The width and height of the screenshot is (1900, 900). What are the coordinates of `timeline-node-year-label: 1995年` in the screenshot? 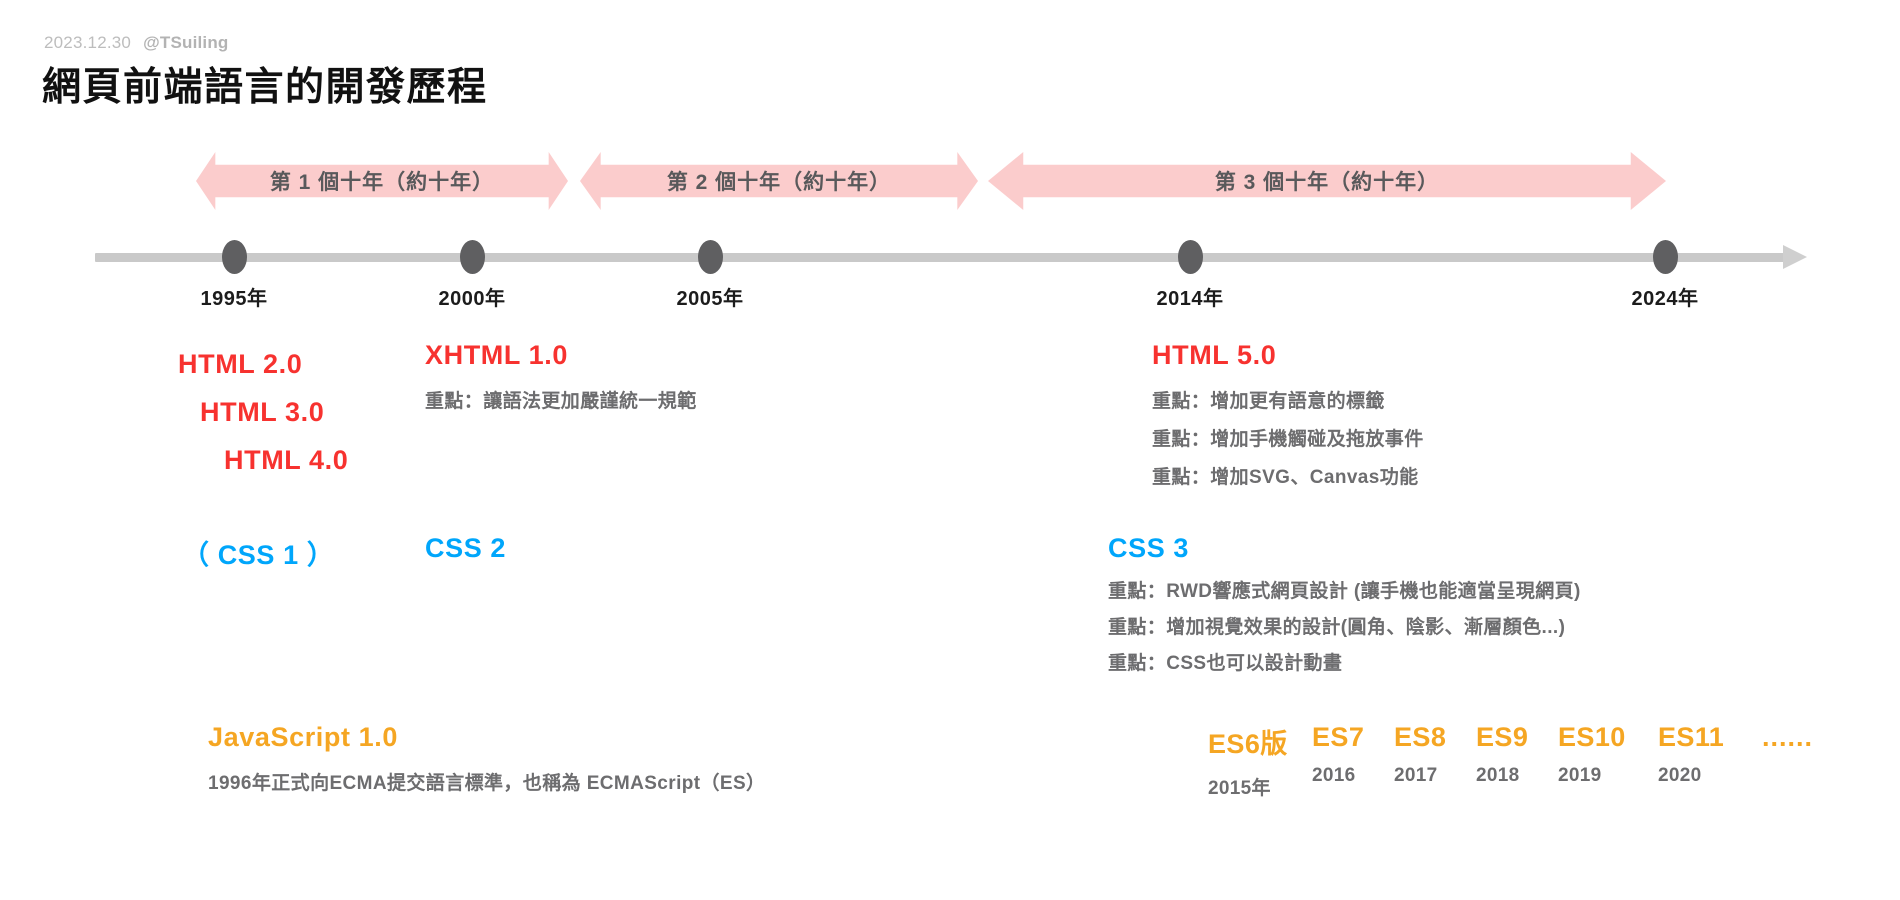 It's located at (234, 299).